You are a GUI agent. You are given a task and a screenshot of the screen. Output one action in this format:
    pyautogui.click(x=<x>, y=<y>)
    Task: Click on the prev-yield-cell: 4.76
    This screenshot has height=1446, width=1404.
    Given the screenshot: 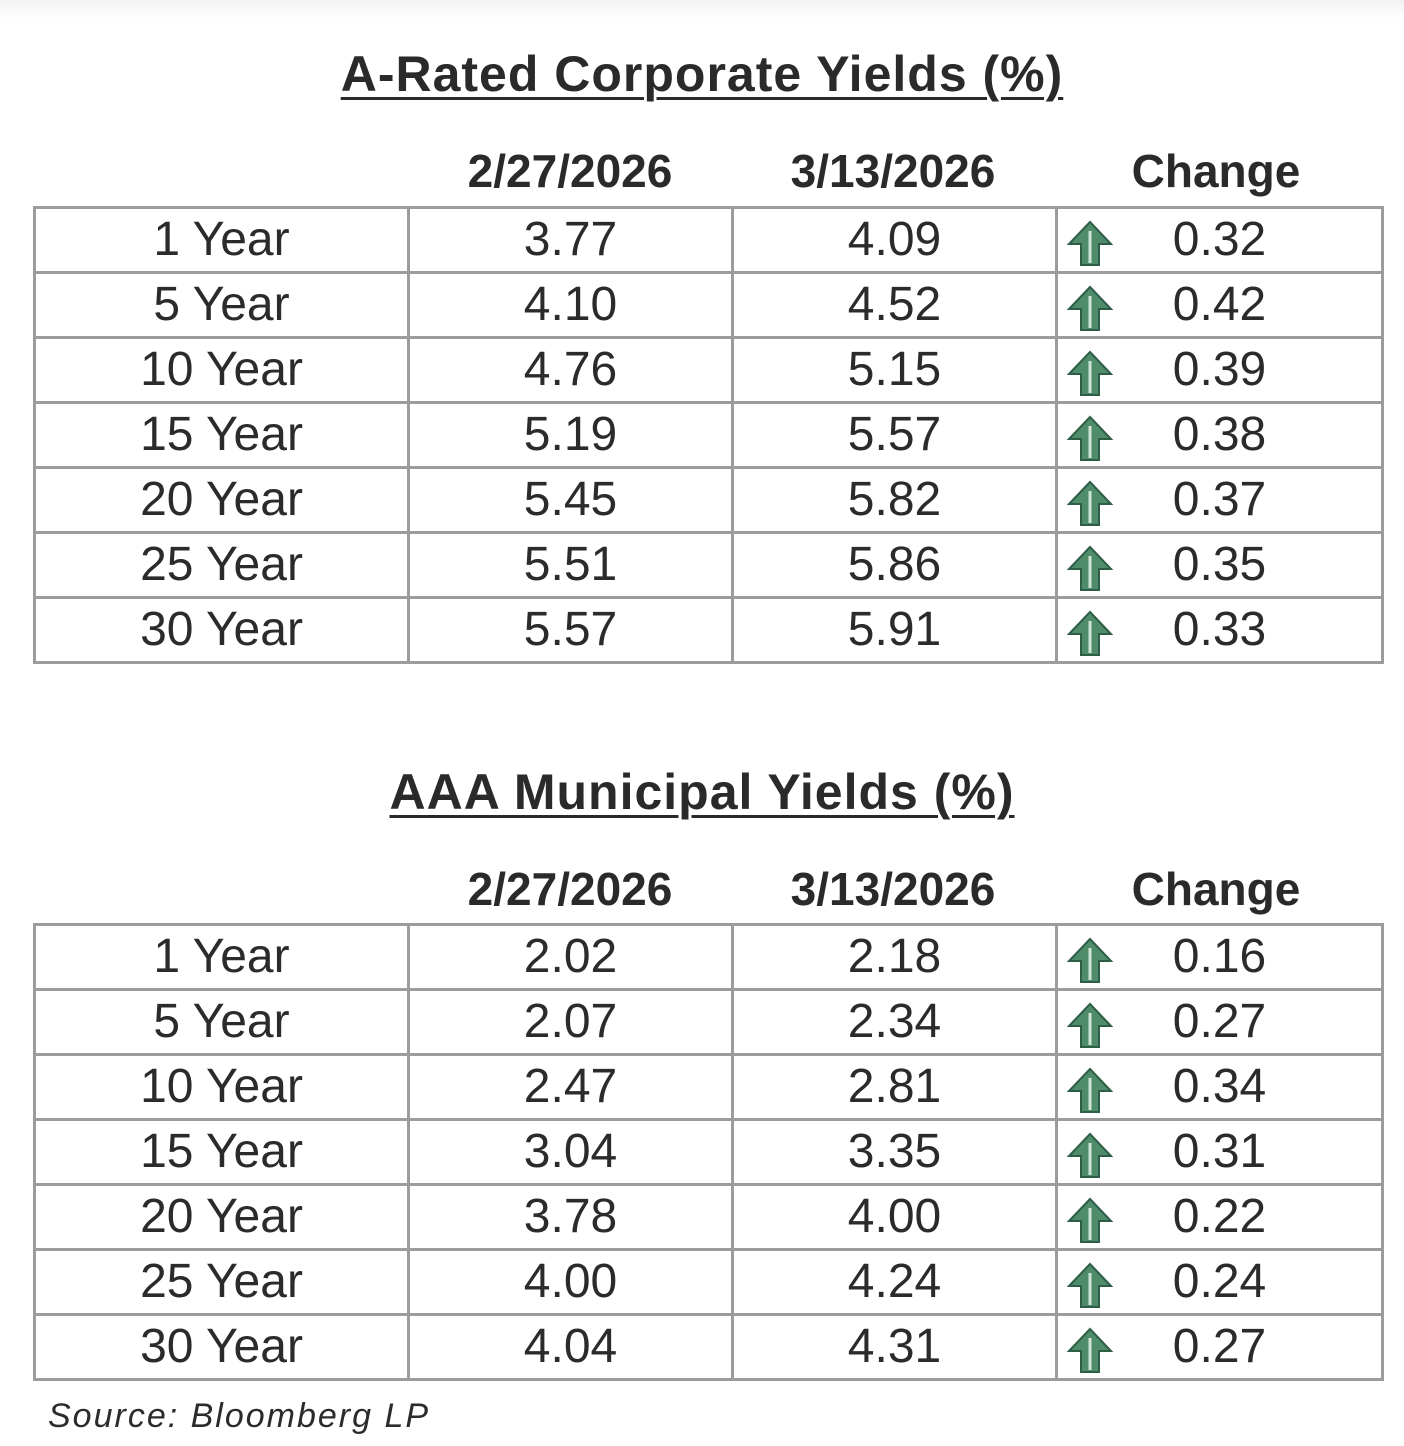 What is the action you would take?
    pyautogui.click(x=570, y=370)
    